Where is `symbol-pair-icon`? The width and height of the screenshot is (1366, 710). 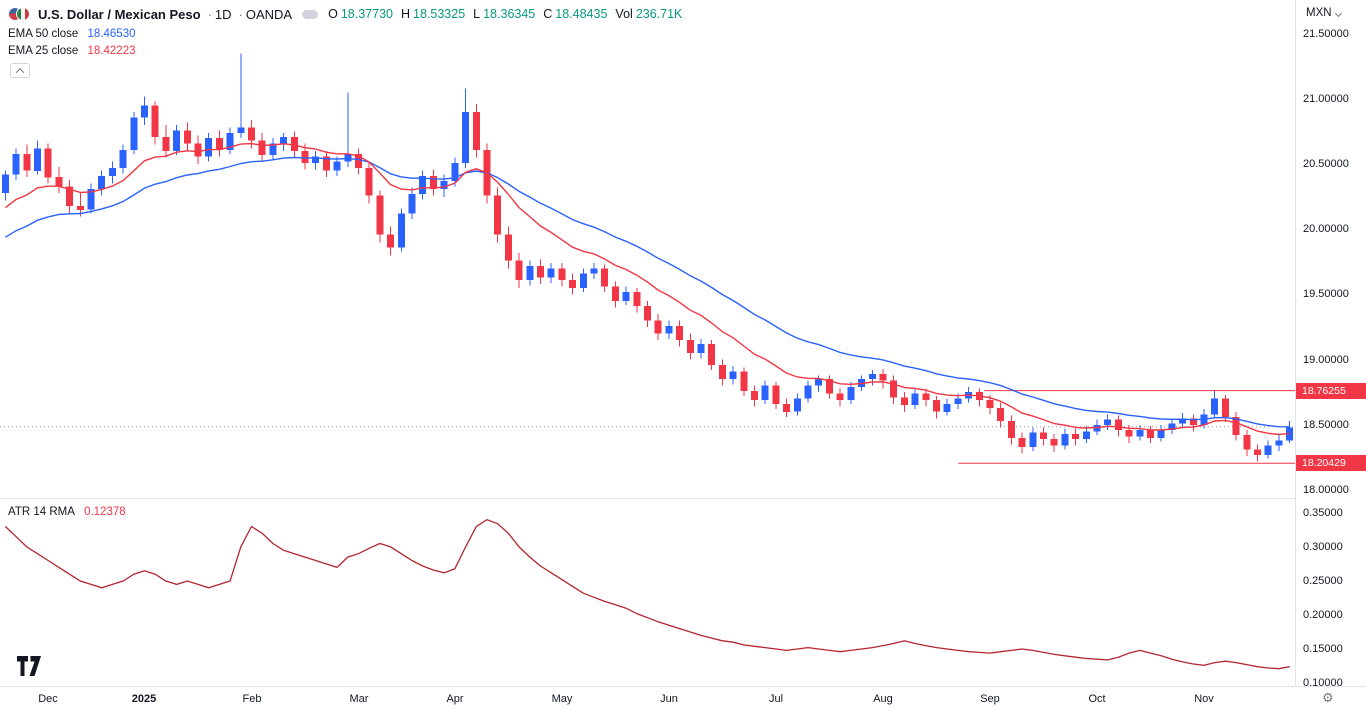 symbol-pair-icon is located at coordinates (20, 14).